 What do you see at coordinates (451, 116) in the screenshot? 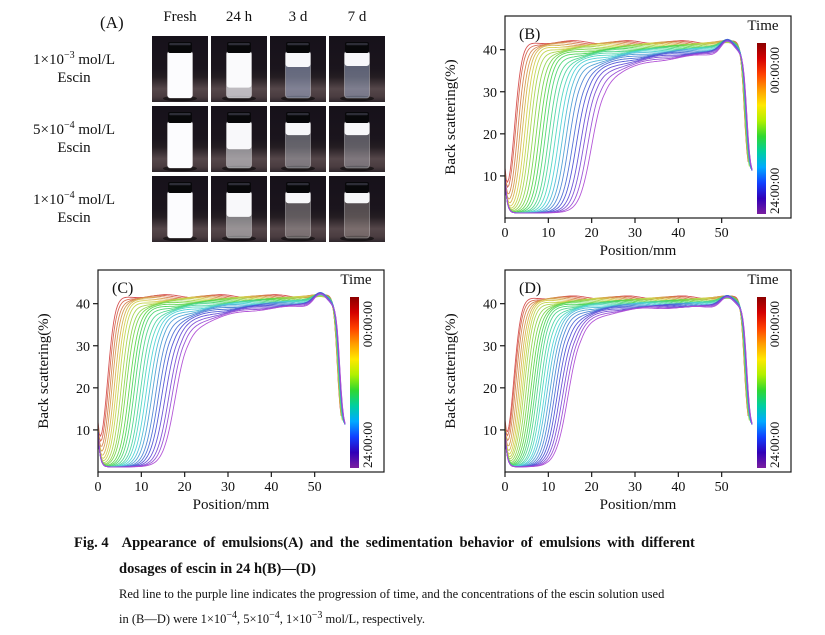
I see `y-axis-title: Back scattering(%)` at bounding box center [451, 116].